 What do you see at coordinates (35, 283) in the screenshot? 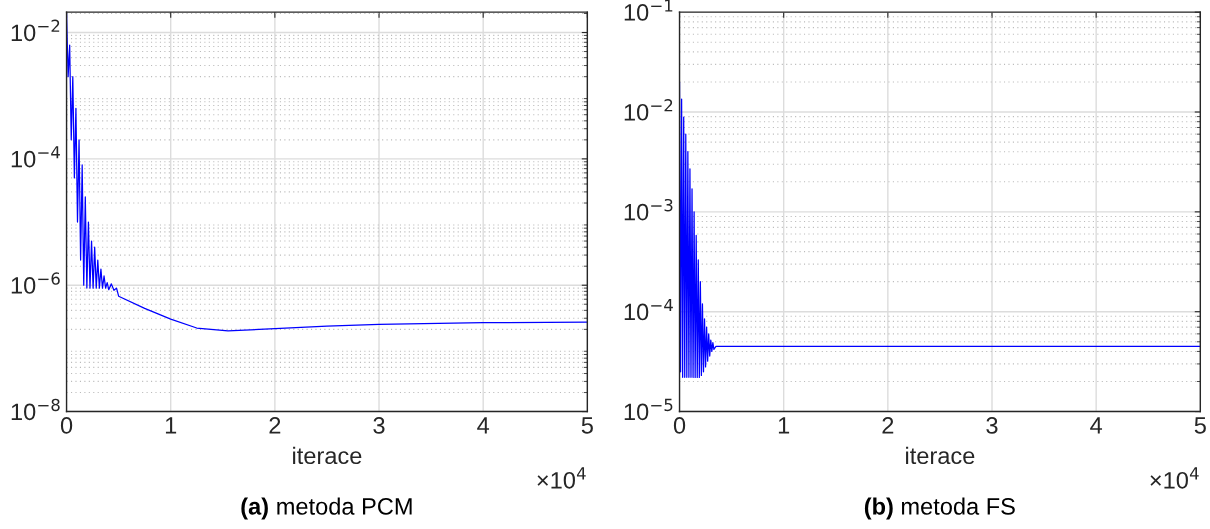
I see `y-tick-label: 10$^{−6}$` at bounding box center [35, 283].